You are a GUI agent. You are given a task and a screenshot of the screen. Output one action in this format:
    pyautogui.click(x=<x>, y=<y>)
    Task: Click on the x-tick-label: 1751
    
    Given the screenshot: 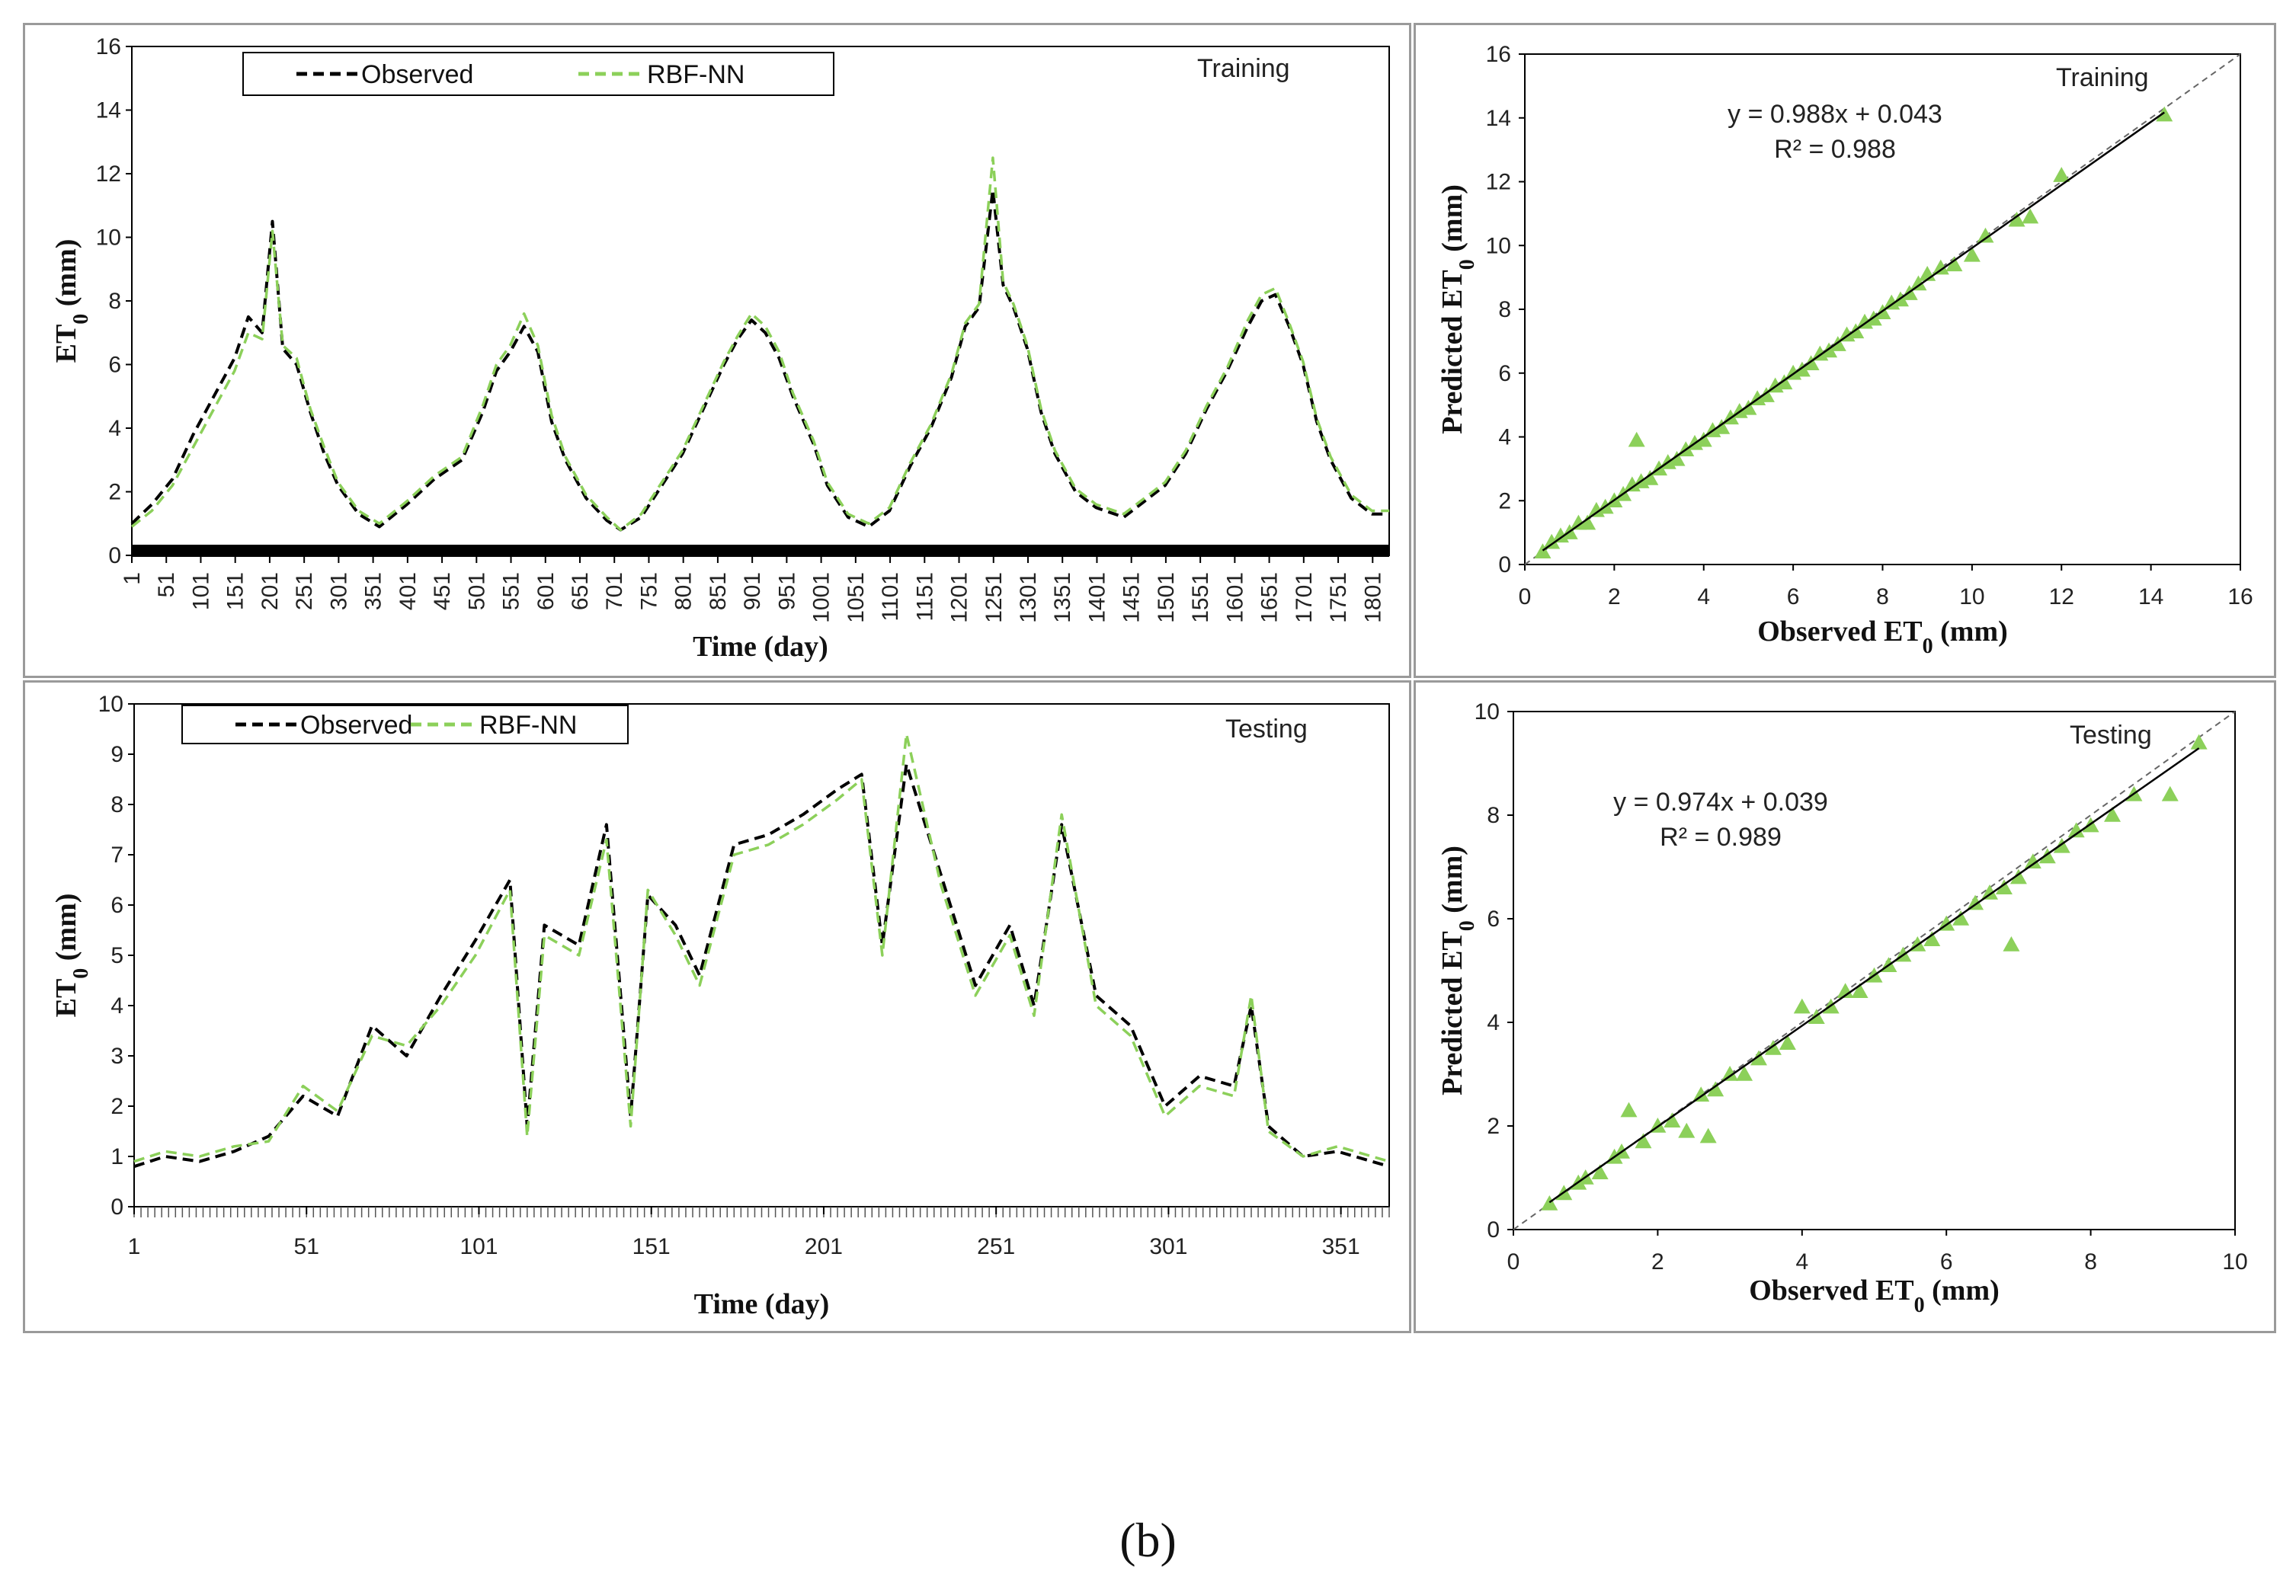 What is the action you would take?
    pyautogui.click(x=1338, y=597)
    